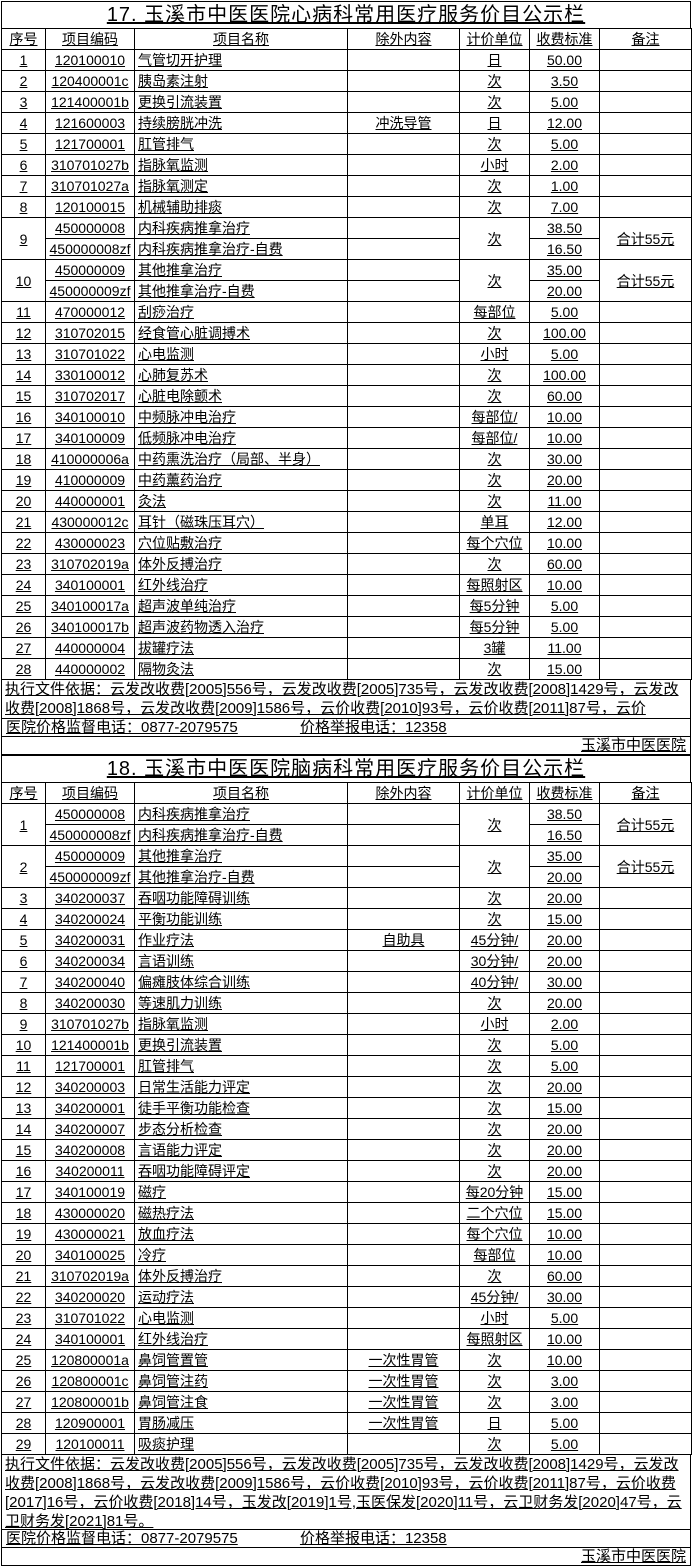 The width and height of the screenshot is (692, 1567). What do you see at coordinates (241, 898) in the screenshot?
I see `name-cell: 吞咽功能障碍训练` at bounding box center [241, 898].